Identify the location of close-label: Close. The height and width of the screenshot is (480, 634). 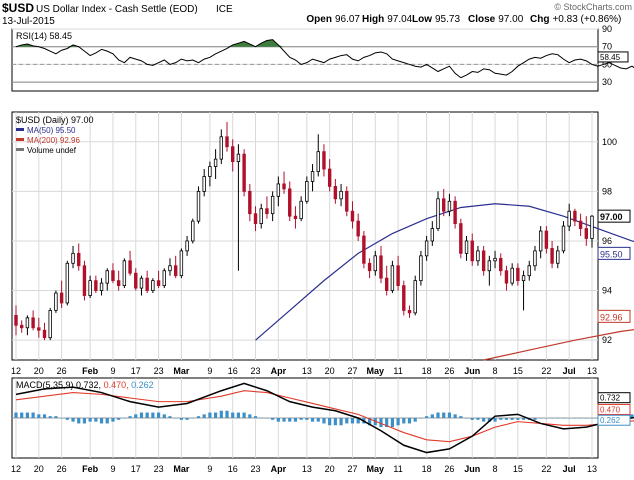
(482, 19).